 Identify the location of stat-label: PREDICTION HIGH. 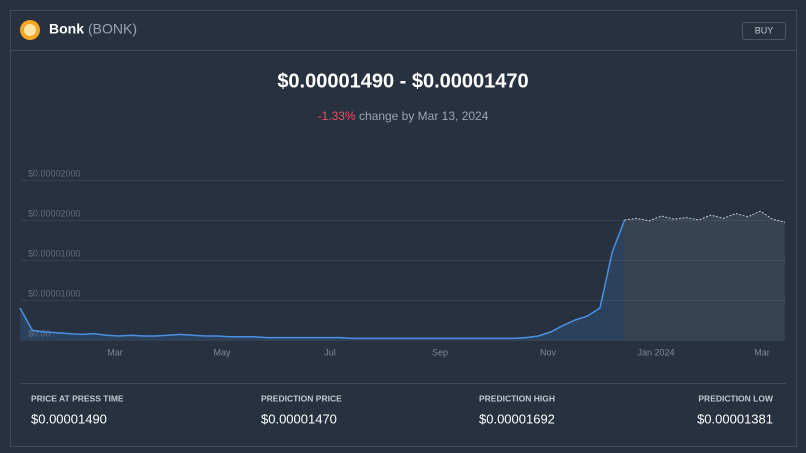
(517, 398).